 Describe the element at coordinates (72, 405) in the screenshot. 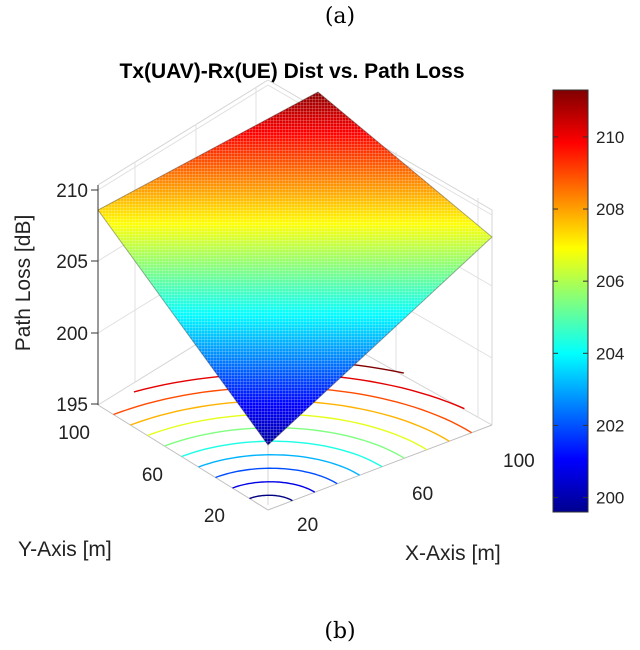

I see `z-tick-label: 195` at that location.